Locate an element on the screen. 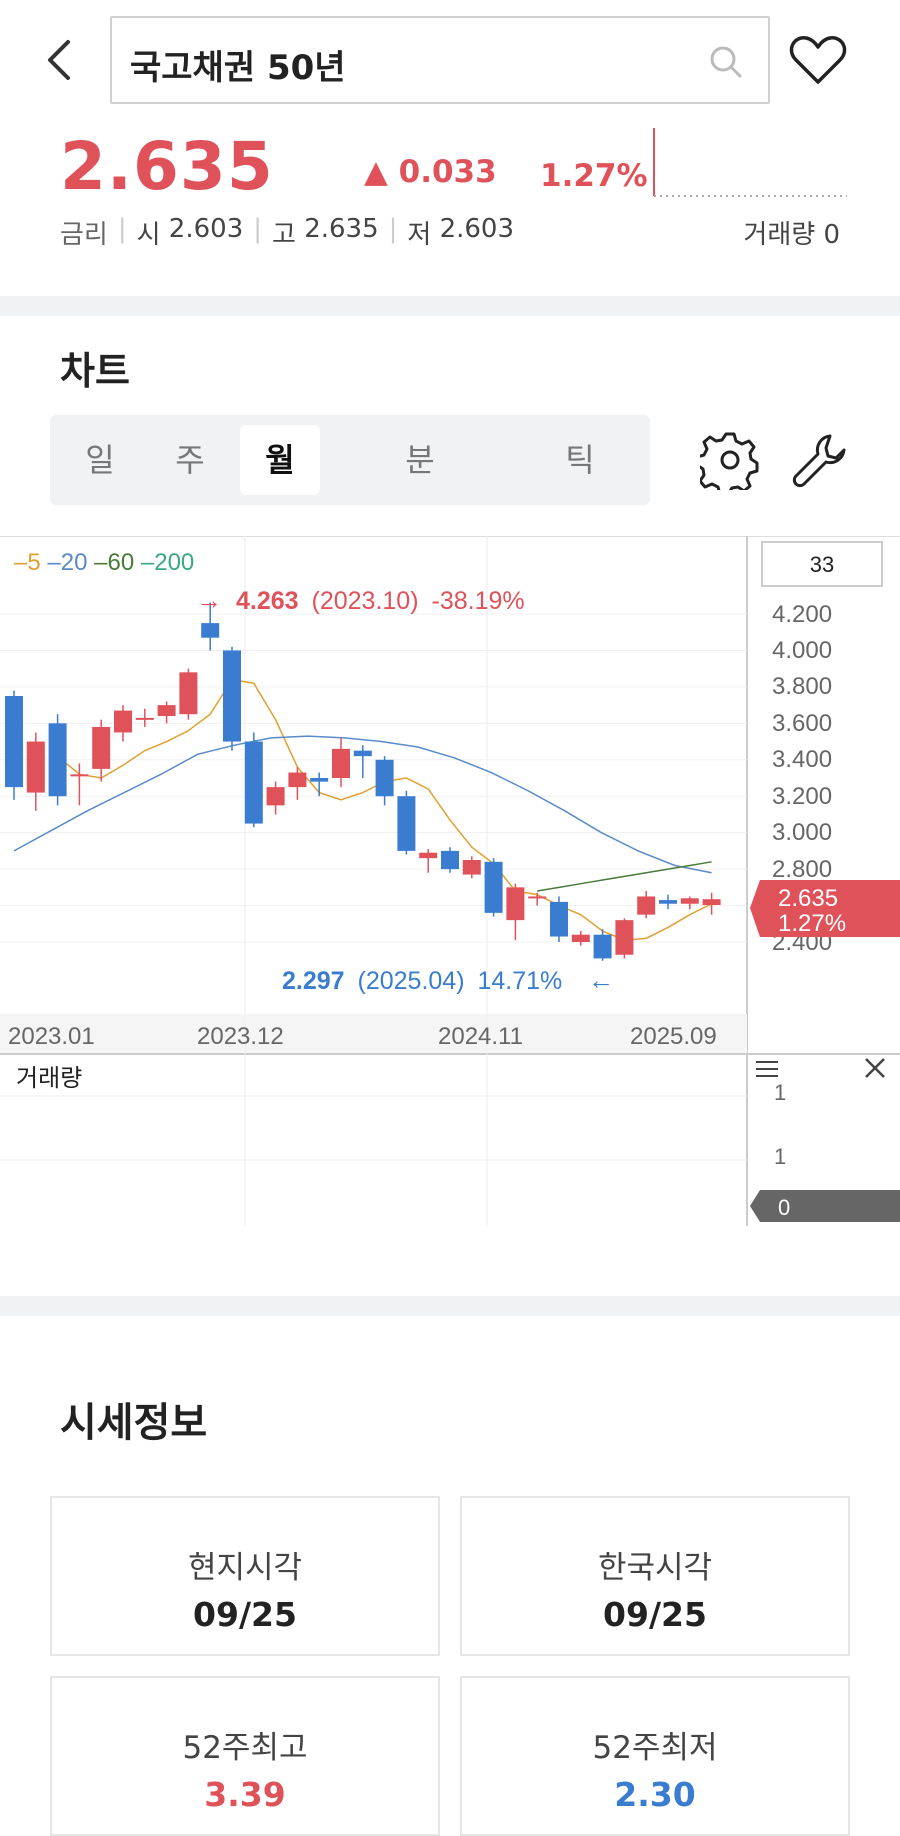 The width and height of the screenshot is (900, 1836). y-tick: 3.400 is located at coordinates (802, 759).